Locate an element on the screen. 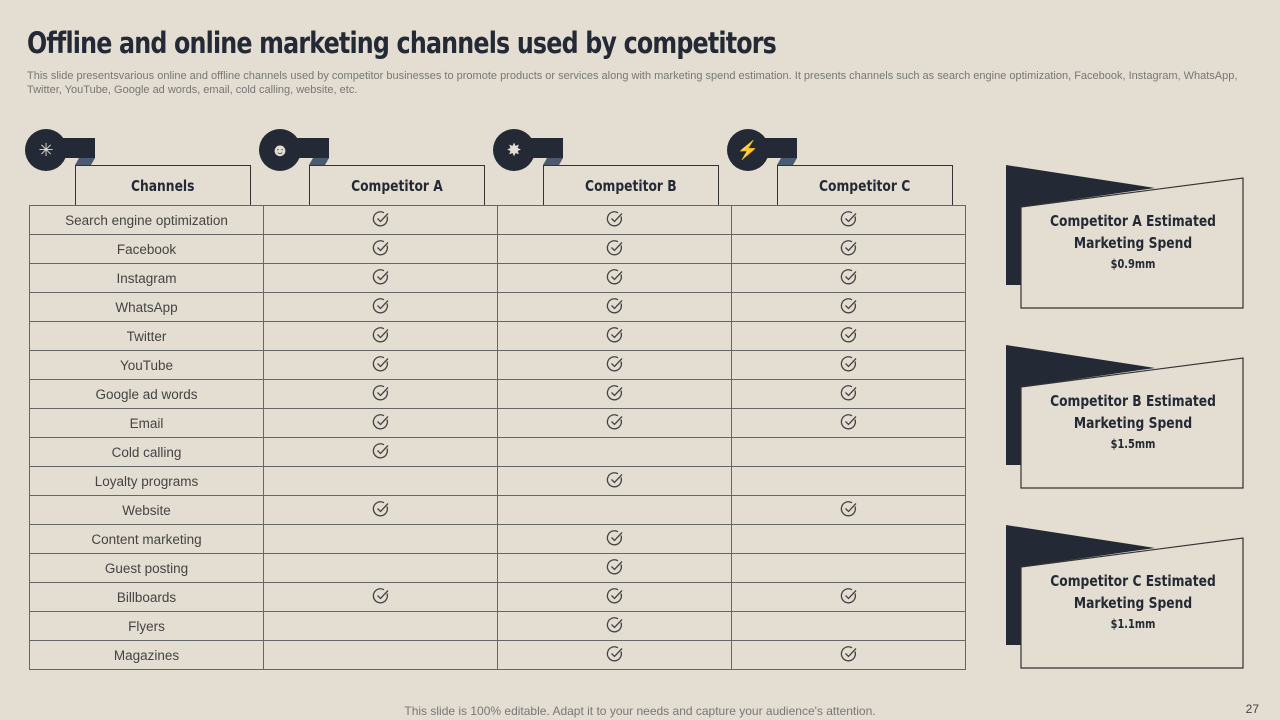  table-row: Email is located at coordinates (497, 423).